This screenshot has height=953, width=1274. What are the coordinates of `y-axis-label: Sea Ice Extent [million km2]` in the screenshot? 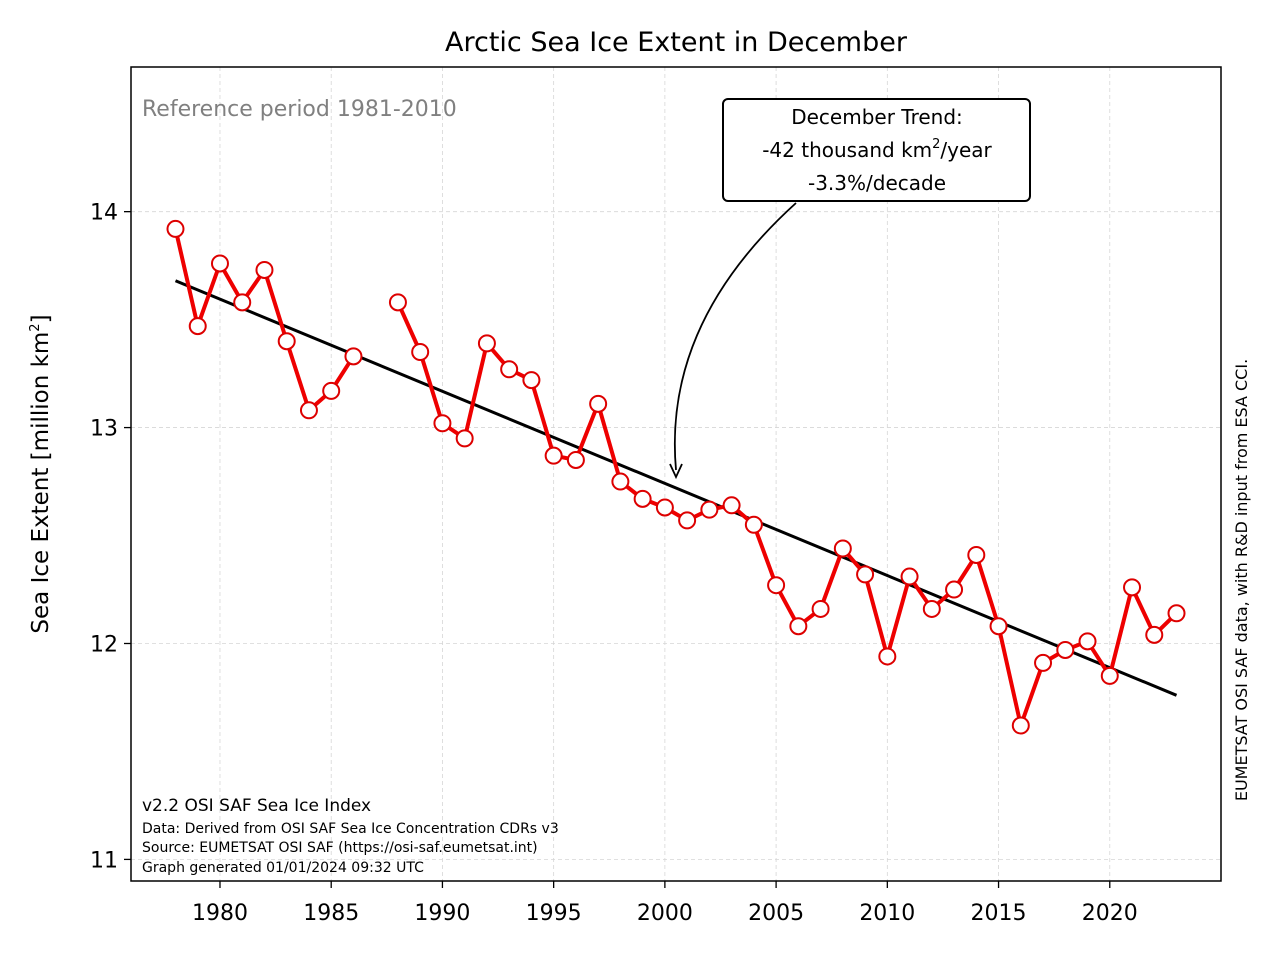 It's located at (41, 473).